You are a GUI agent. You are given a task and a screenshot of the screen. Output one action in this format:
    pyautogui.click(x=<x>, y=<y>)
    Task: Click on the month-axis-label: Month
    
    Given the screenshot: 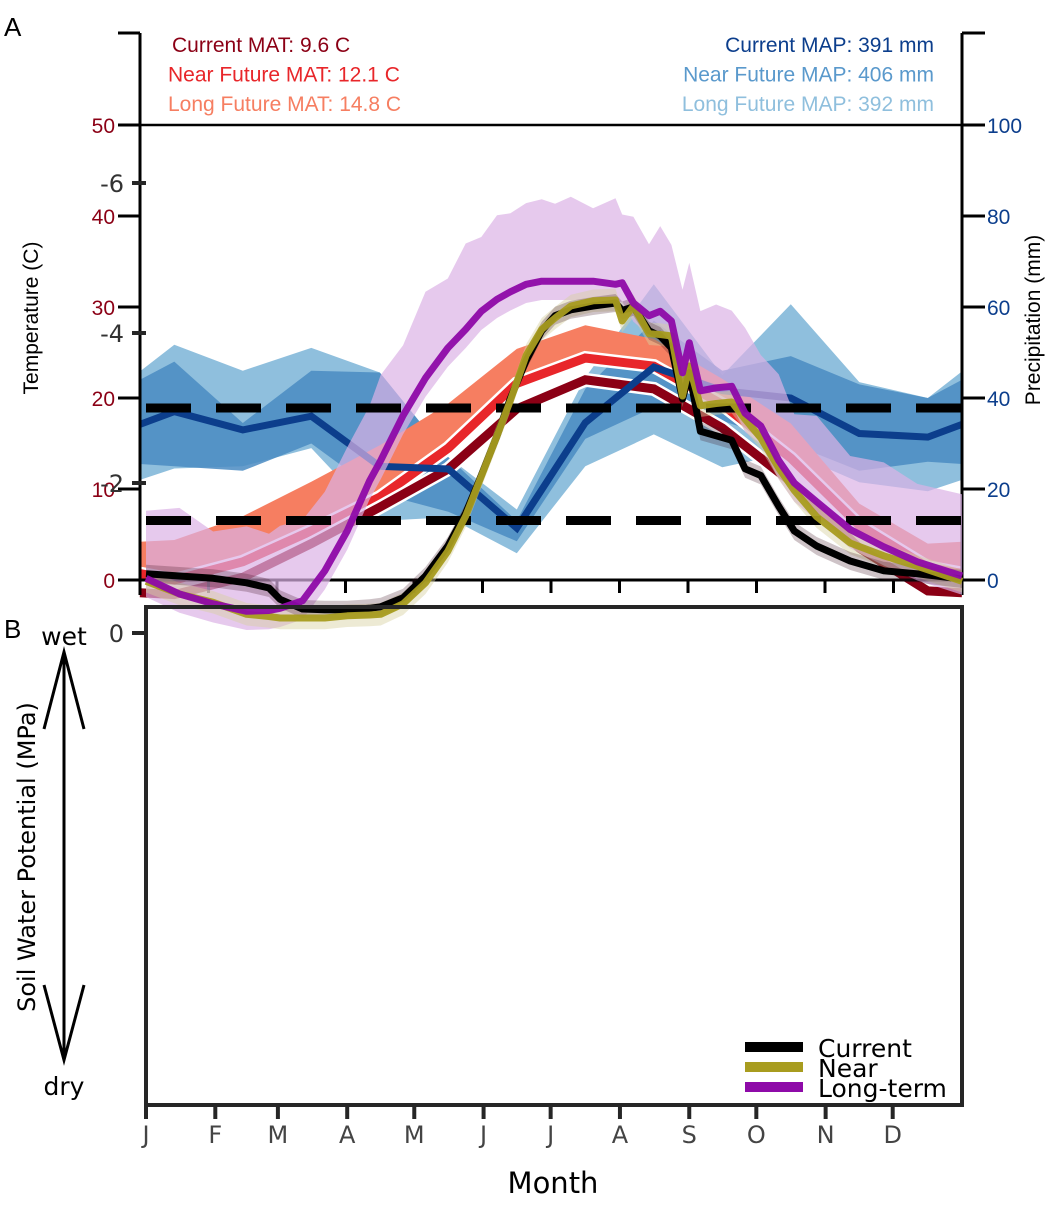 What is the action you would take?
    pyautogui.click(x=553, y=1183)
    